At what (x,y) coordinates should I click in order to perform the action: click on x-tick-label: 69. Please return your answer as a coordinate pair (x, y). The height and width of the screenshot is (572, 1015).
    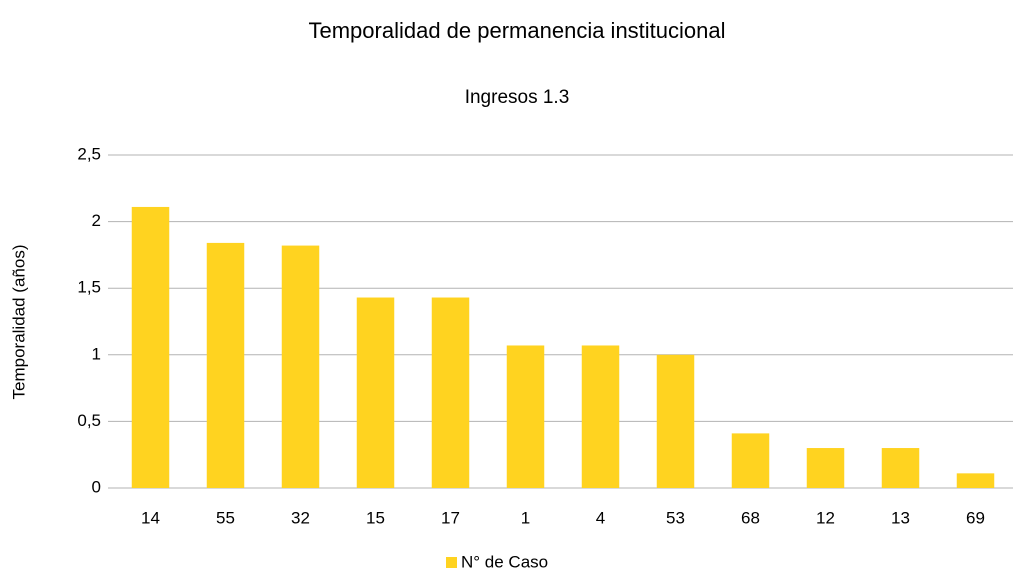
    Looking at the image, I should click on (975, 517).